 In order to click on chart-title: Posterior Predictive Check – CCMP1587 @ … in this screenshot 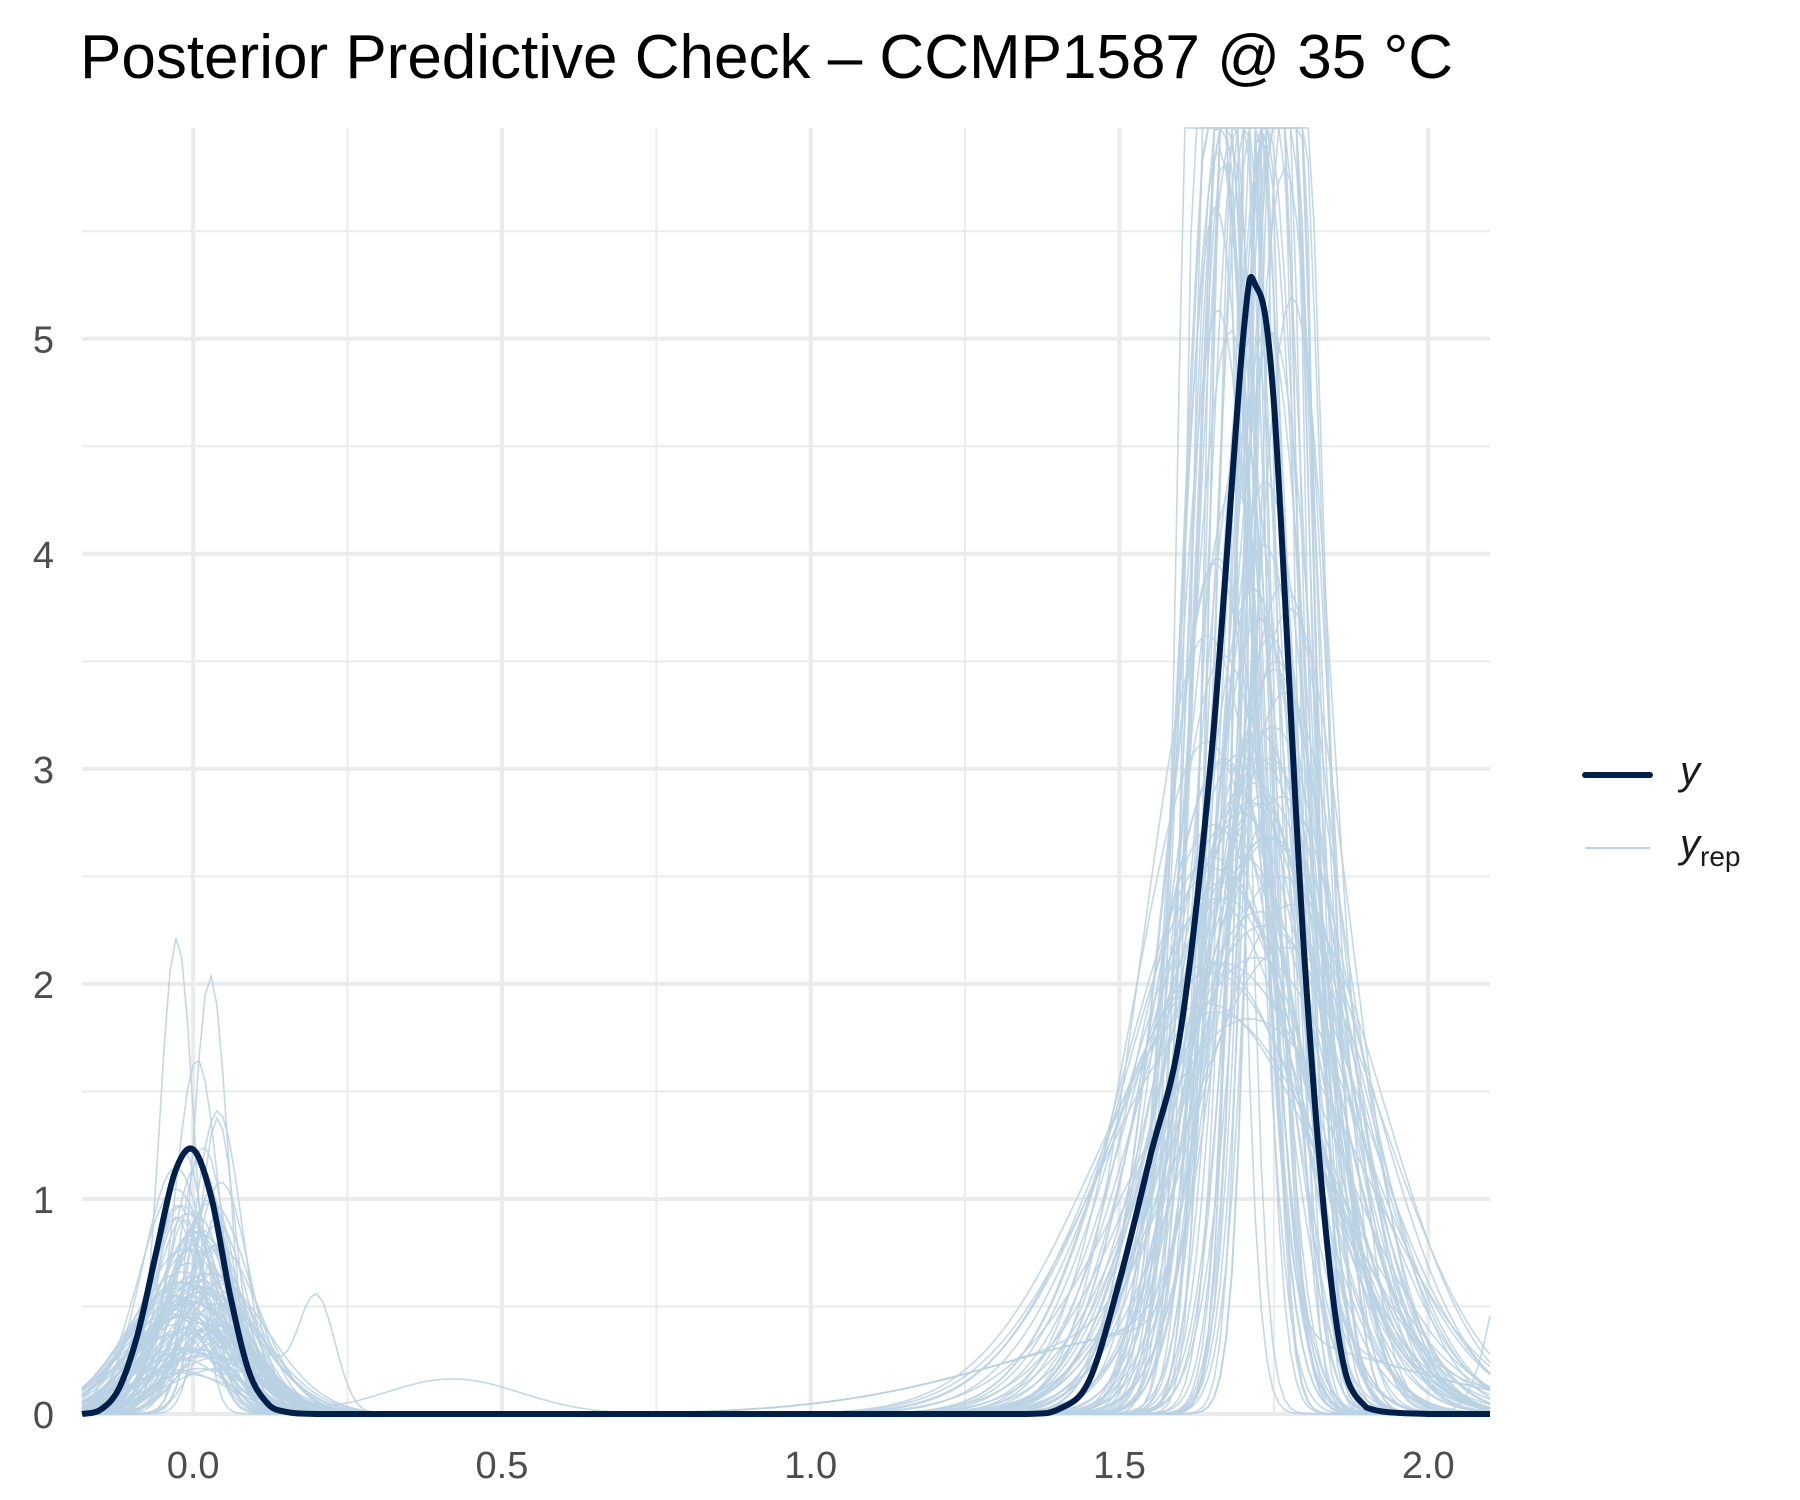, I will do `click(767, 57)`.